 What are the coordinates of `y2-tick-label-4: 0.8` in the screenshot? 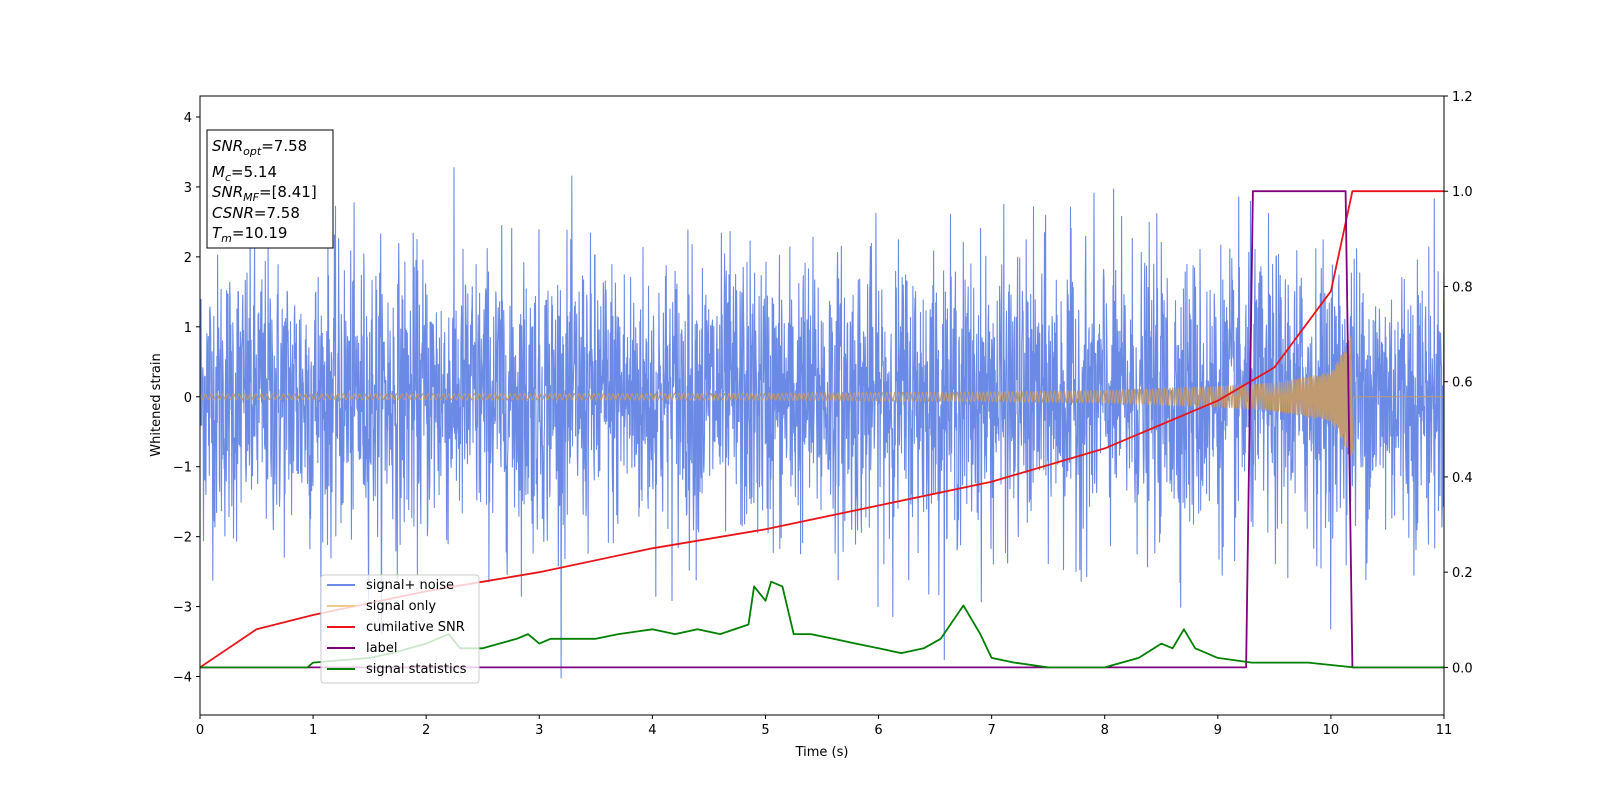 It's located at (1462, 287).